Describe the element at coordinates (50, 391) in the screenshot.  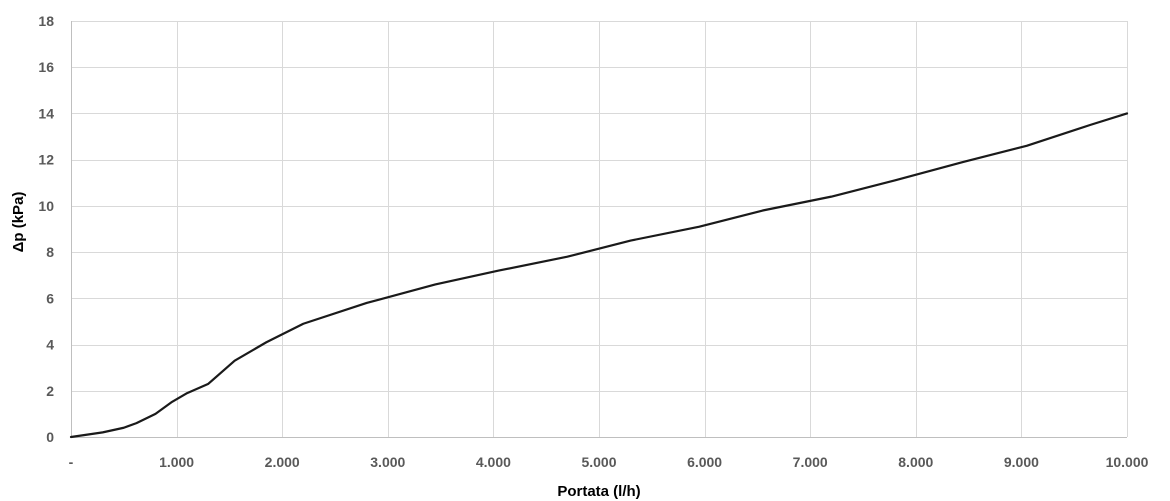
I see `y-tick-label: 2` at that location.